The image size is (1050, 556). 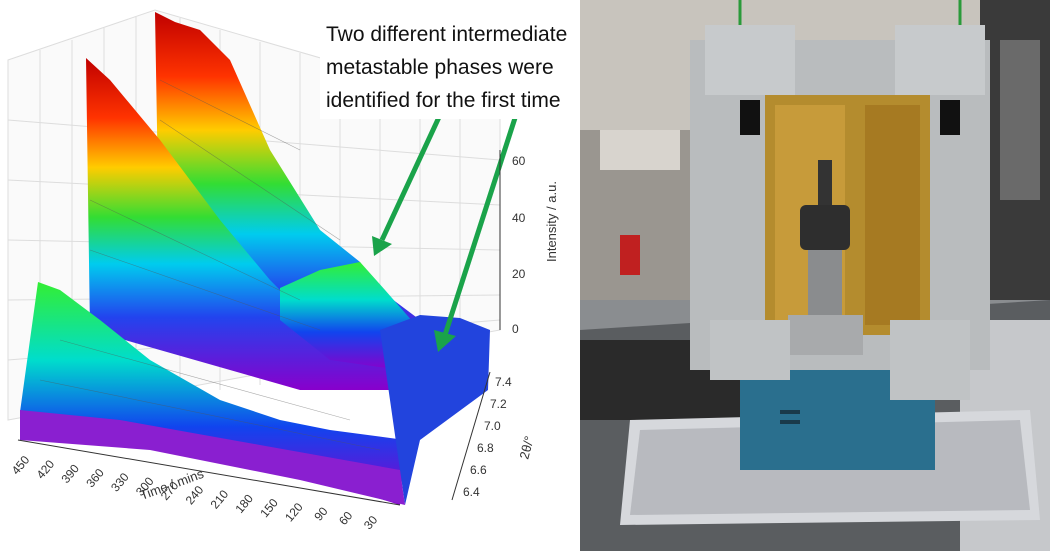 I want to click on y-tick: 6.4, so click(x=471, y=492).